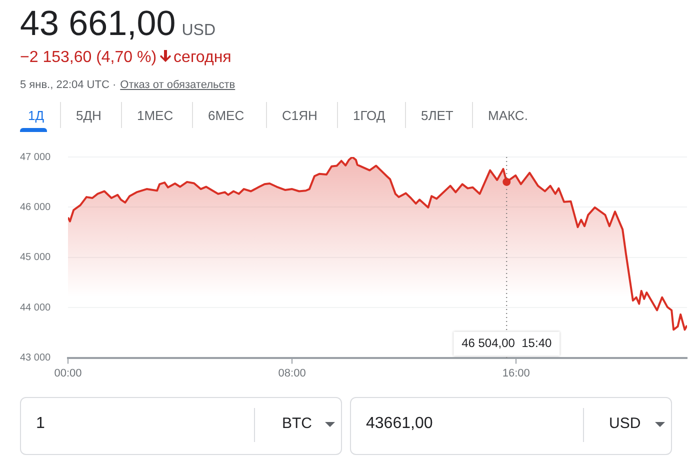 The height and width of the screenshot is (463, 689). Describe the element at coordinates (155, 115) in the screenshot. I see `text: 1МЕС` at that location.